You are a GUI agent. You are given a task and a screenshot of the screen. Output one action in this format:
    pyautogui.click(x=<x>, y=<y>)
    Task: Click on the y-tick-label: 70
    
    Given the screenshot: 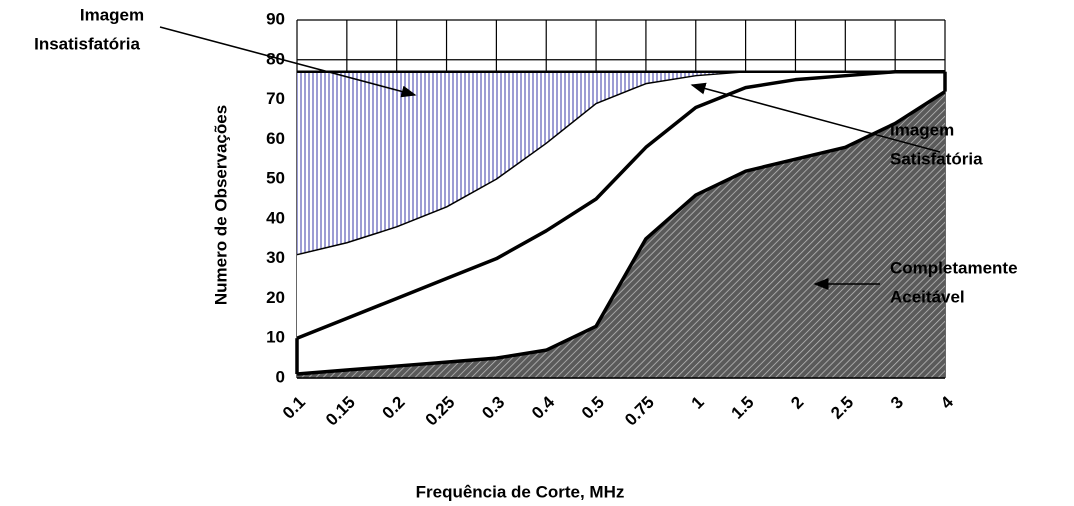 What is the action you would take?
    pyautogui.click(x=275, y=98)
    